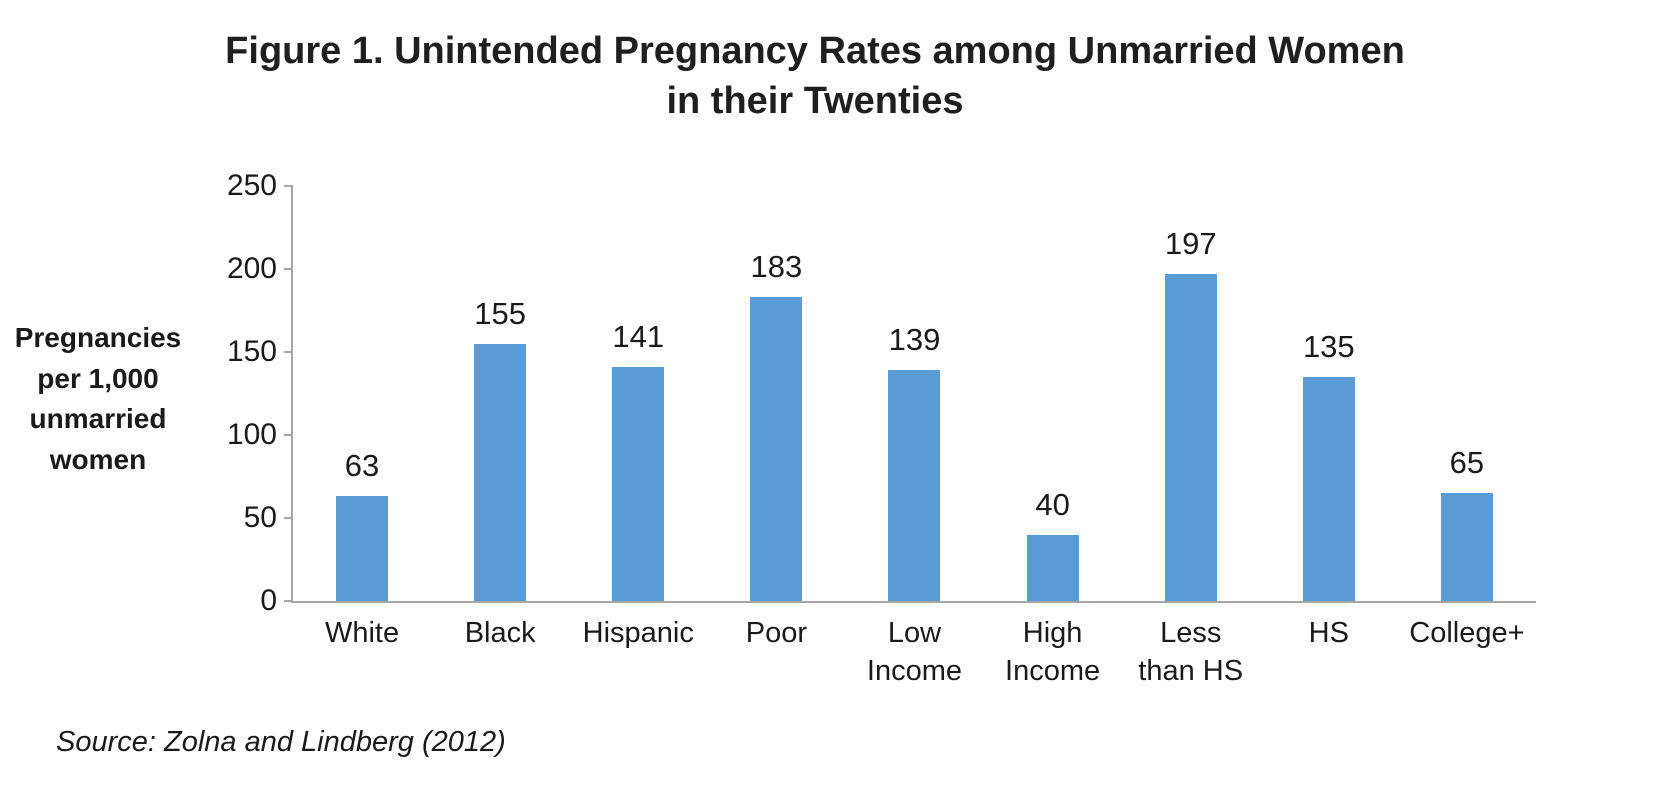 This screenshot has height=793, width=1657. I want to click on bar-value-white: 63, so click(362, 466).